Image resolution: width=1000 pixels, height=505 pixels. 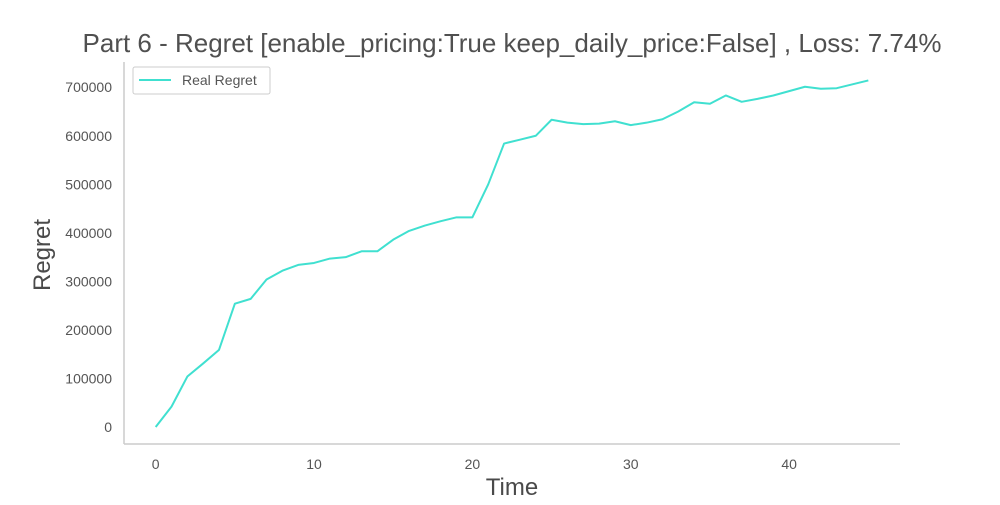 What do you see at coordinates (88, 378) in the screenshot?
I see `y-tick-label: 100000` at bounding box center [88, 378].